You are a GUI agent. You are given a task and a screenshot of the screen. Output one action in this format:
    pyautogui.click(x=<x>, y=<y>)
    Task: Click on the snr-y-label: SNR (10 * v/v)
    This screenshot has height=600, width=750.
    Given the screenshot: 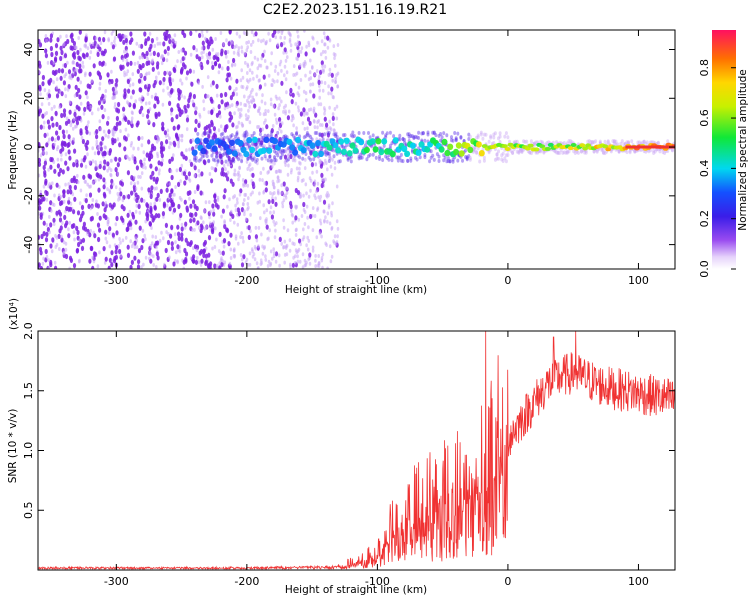 What is the action you would take?
    pyautogui.click(x=13, y=446)
    